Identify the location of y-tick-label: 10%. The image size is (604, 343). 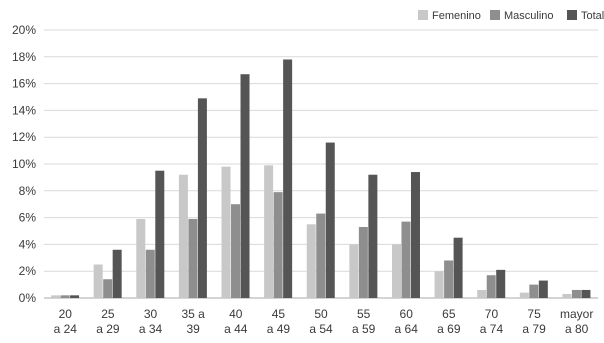
(24, 164).